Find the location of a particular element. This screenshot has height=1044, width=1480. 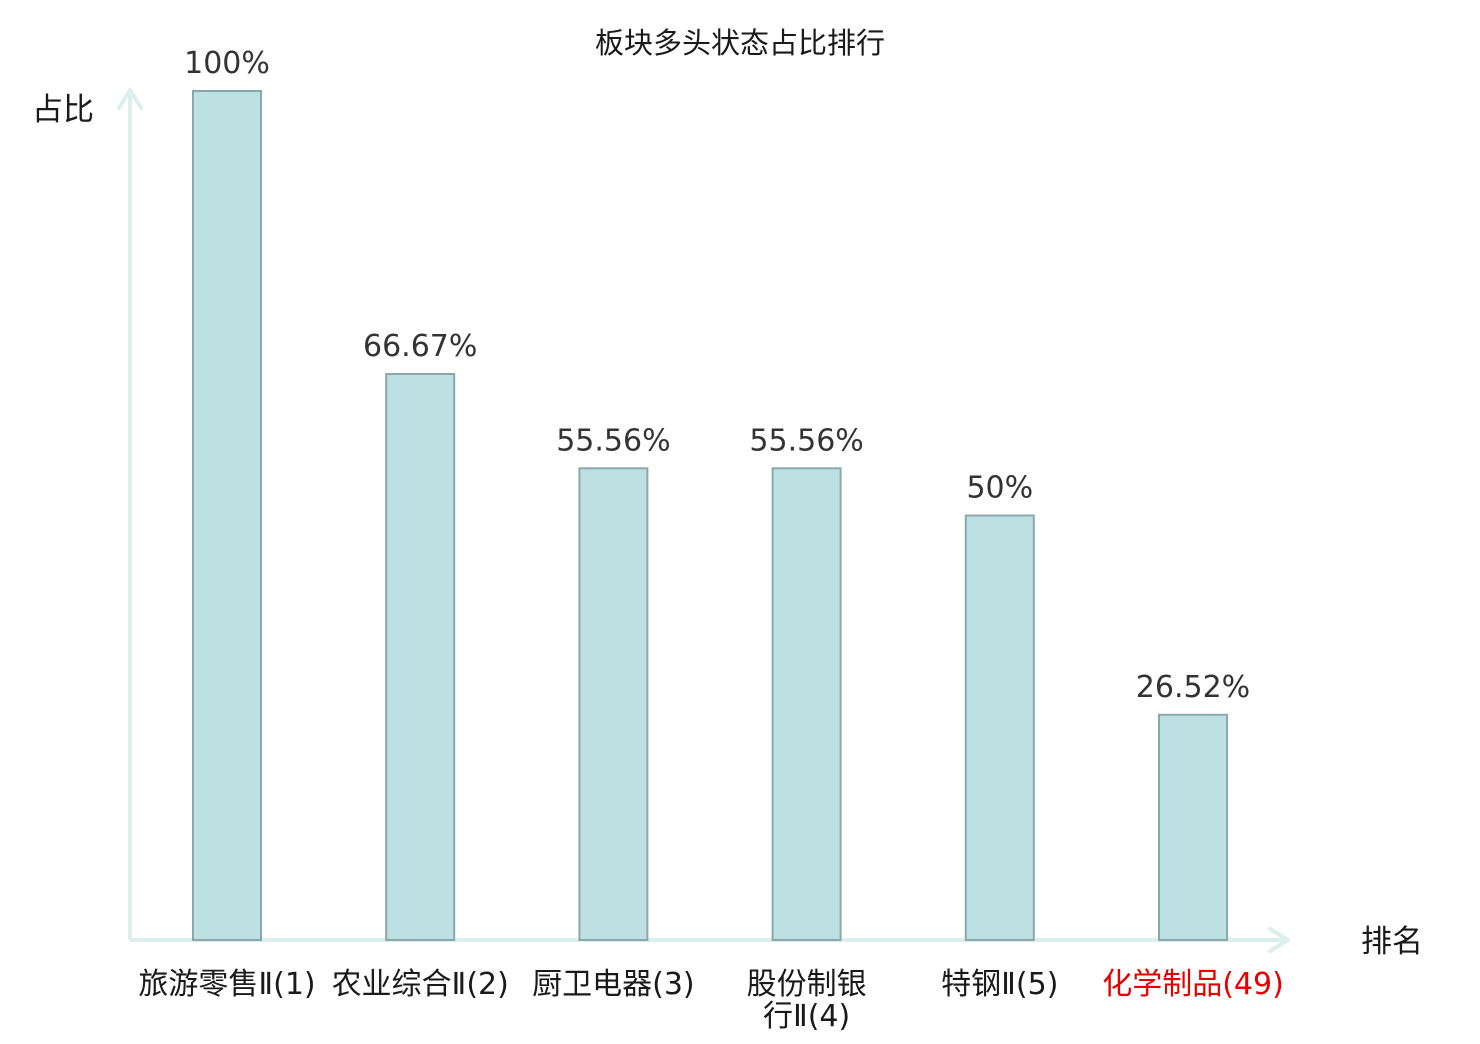

value-label-4: 55.56% is located at coordinates (806, 440).